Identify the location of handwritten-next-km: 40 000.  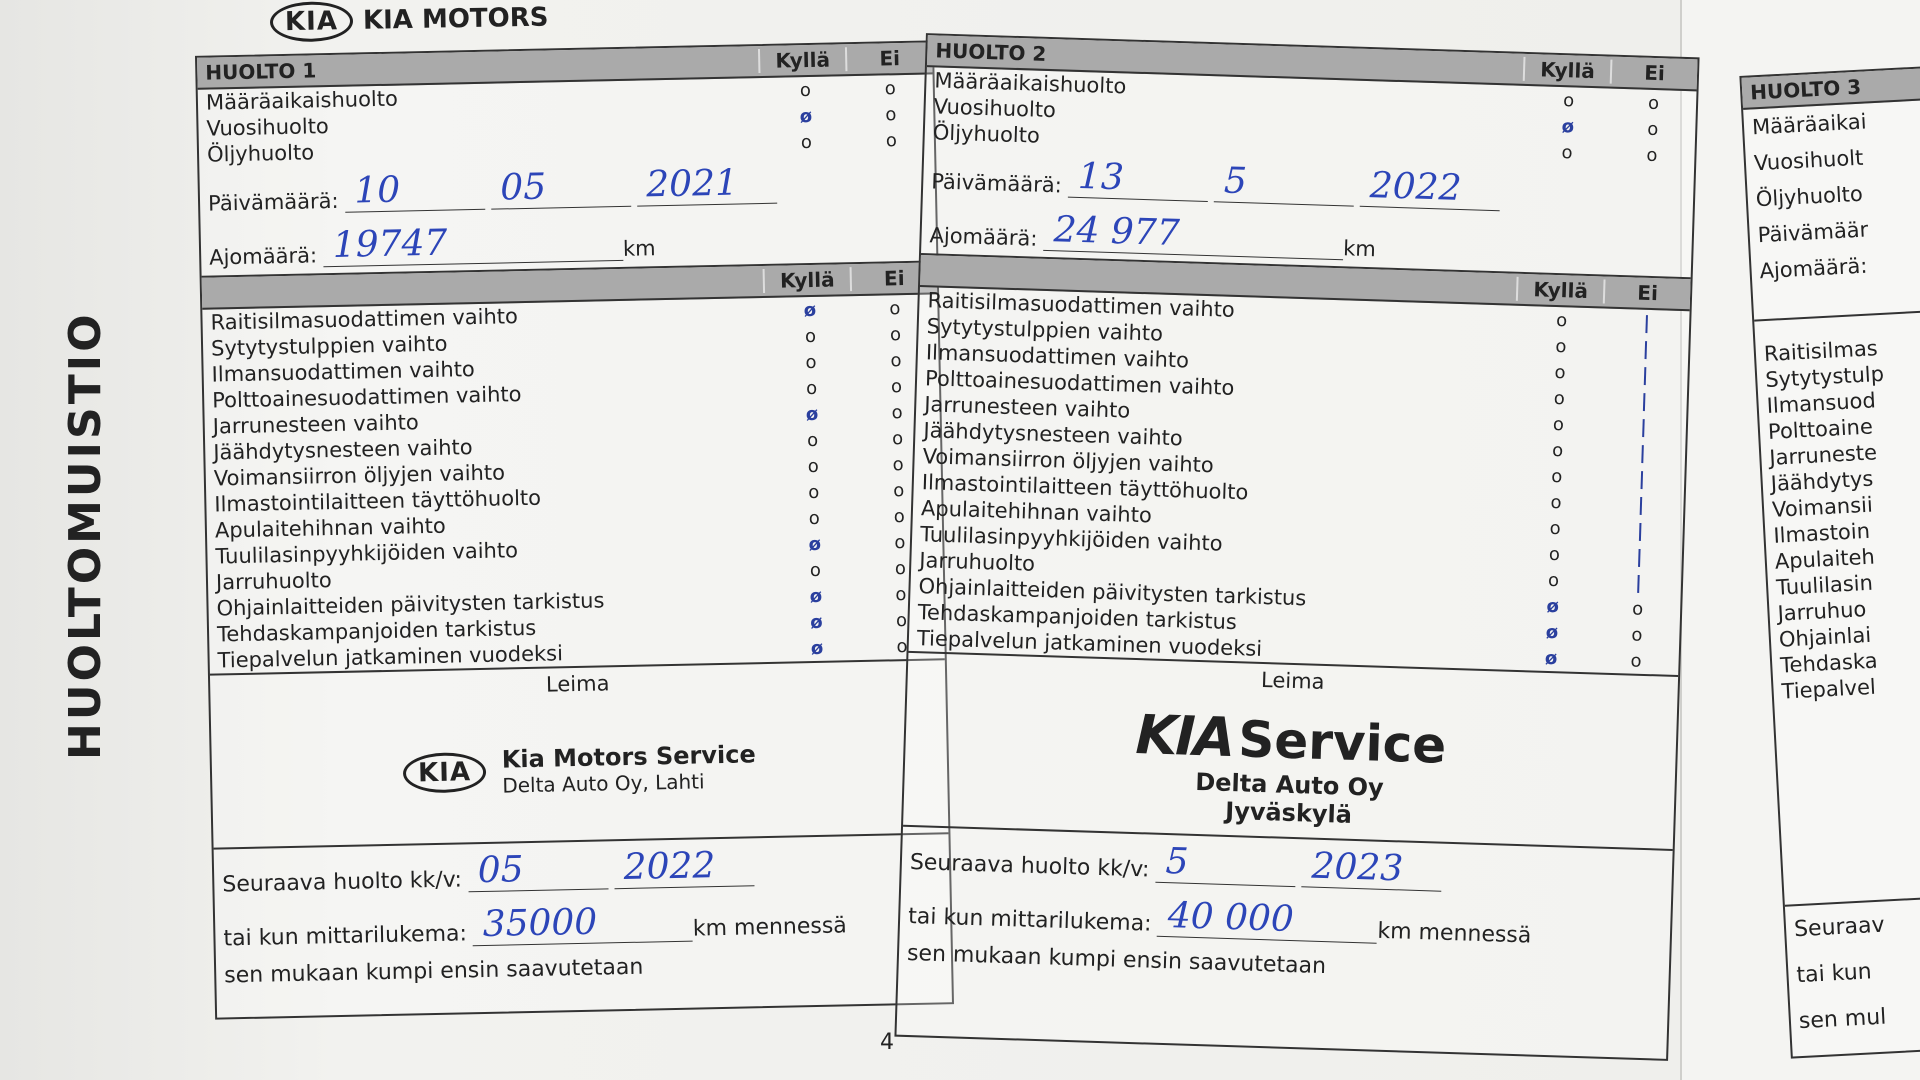
(1268, 919).